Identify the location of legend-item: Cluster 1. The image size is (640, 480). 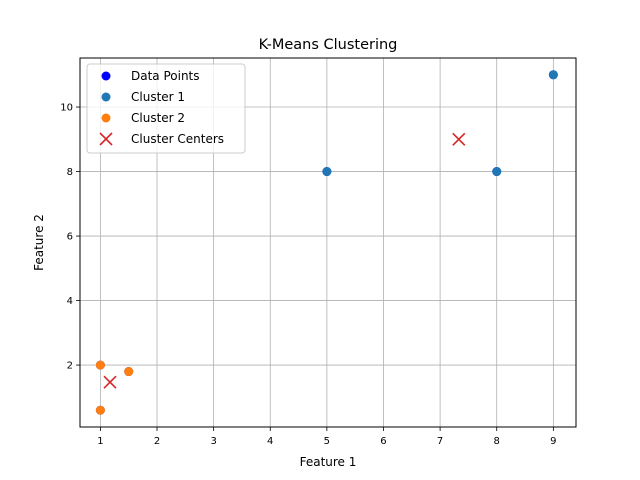
(143, 97).